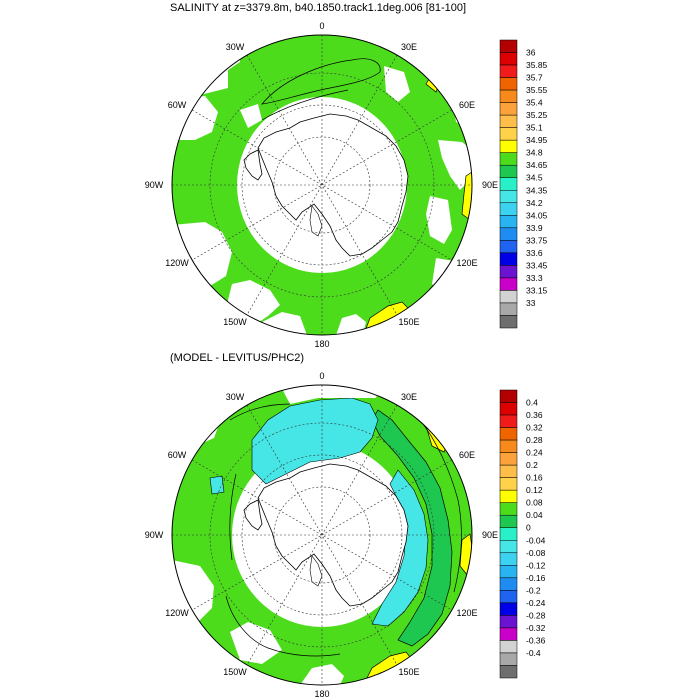 This screenshot has width=700, height=700. I want to click on top-label-120e: 120E, so click(466, 263).